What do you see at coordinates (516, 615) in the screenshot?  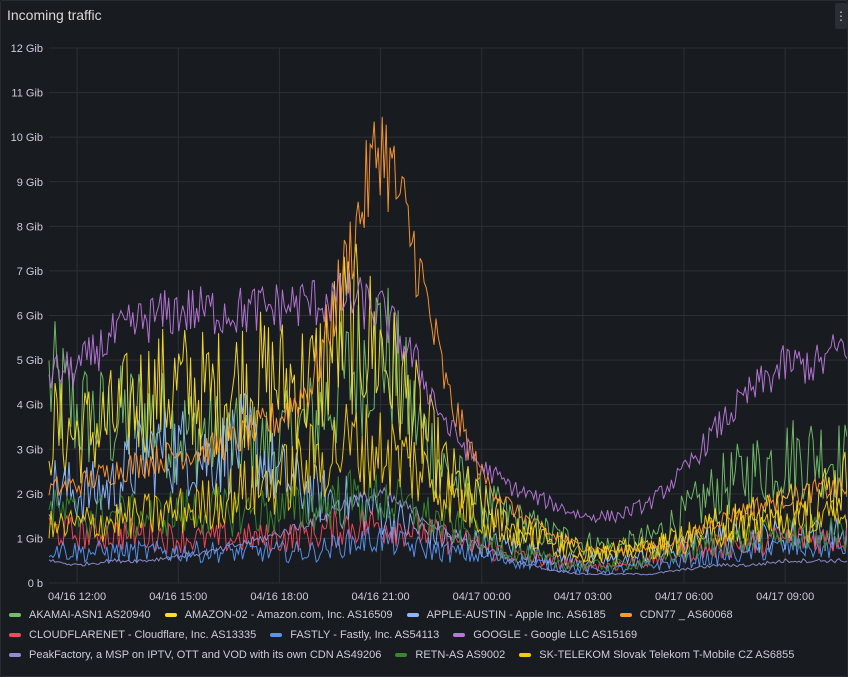 I see `legend-label: APPLE-AUSTIN - Apple Inc. AS6185` at bounding box center [516, 615].